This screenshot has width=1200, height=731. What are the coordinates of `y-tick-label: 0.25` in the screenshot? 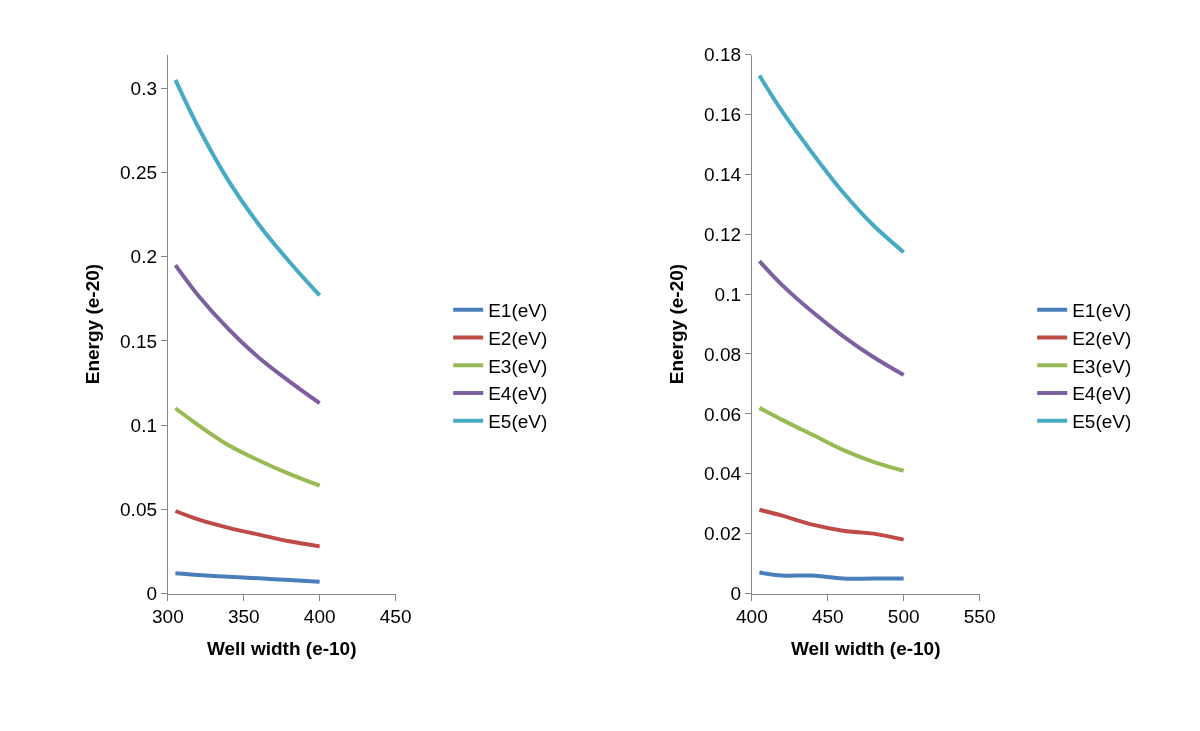 It's located at (139, 173).